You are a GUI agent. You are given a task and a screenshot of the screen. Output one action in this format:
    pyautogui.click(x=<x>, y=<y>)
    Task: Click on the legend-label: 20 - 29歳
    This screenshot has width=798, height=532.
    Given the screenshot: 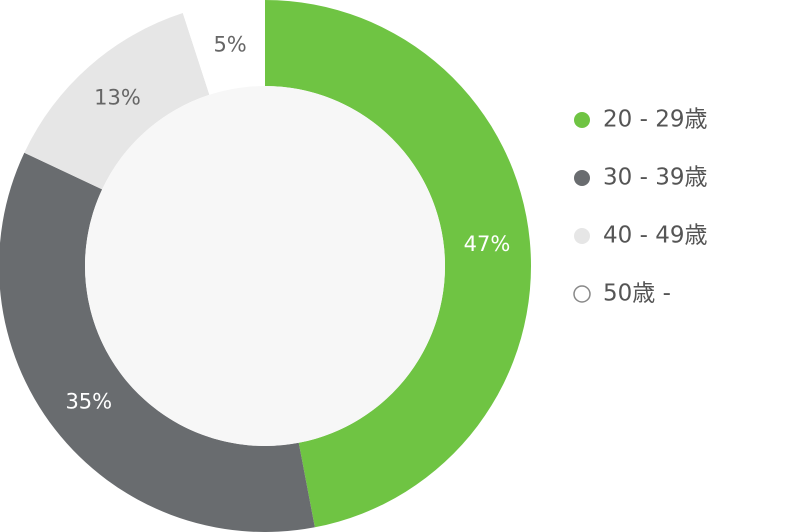 What is the action you would take?
    pyautogui.click(x=655, y=120)
    